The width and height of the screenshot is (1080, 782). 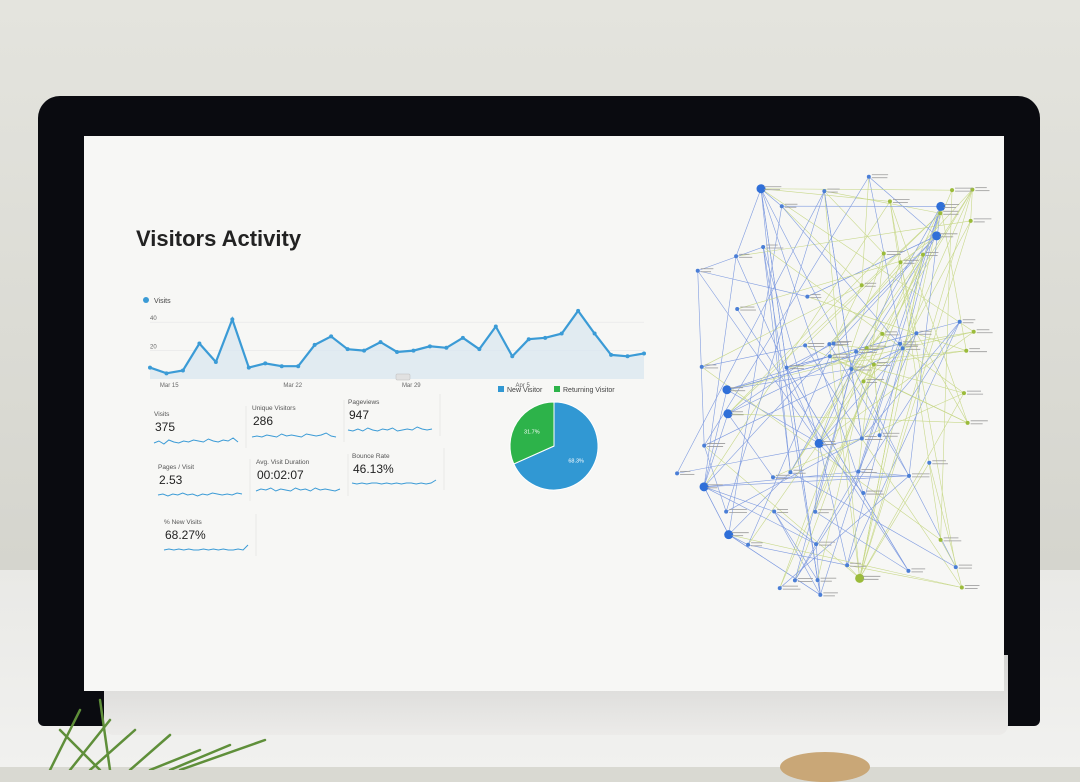 What do you see at coordinates (576, 461) in the screenshot?
I see `pie-slice-label: 68.3%` at bounding box center [576, 461].